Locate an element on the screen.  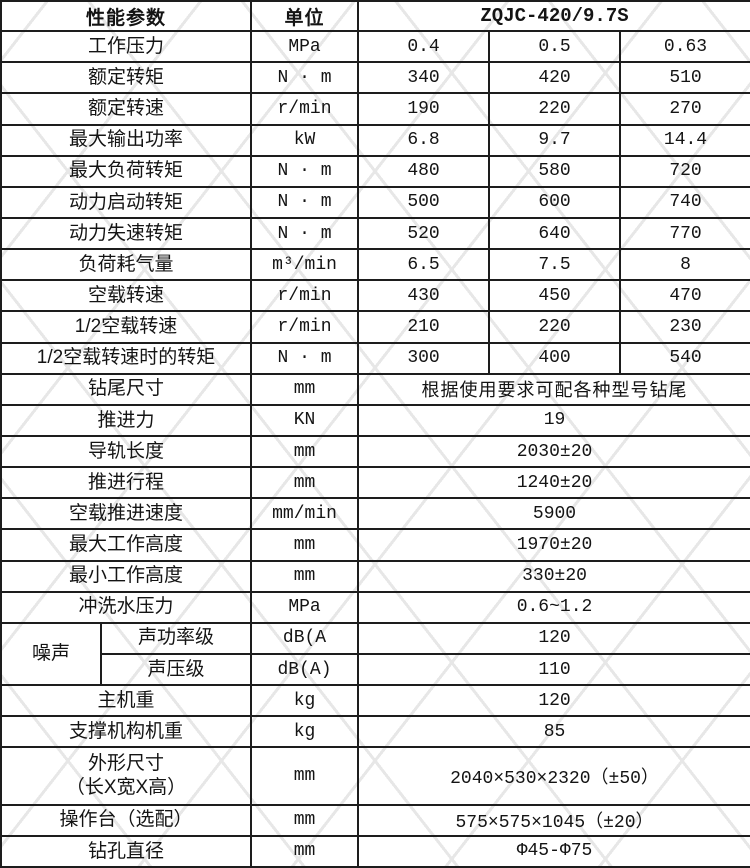
value-cell: 1970±20 is located at coordinates (553, 545).